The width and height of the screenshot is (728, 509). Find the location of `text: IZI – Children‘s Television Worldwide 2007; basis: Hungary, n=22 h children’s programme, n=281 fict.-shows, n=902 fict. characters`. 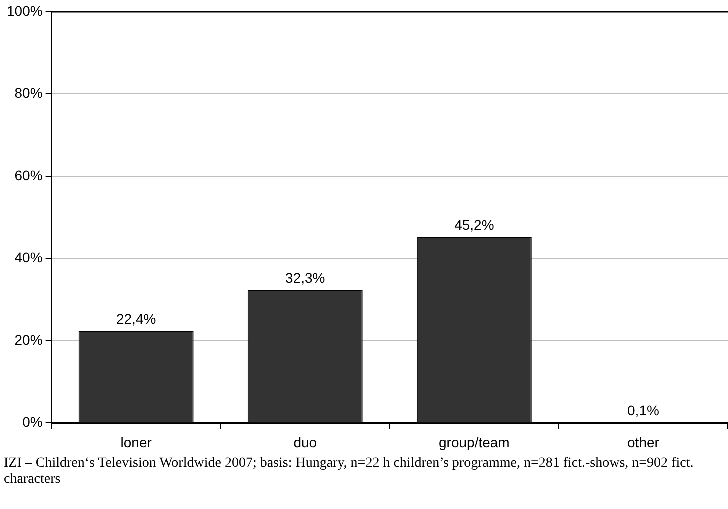

text: IZI – Children‘s Television Worldwide 2007; basis: Hungary, n=22 h children’s programme, n=281 fict.-shows, n=902 fict. characters is located at coordinates (349, 472).